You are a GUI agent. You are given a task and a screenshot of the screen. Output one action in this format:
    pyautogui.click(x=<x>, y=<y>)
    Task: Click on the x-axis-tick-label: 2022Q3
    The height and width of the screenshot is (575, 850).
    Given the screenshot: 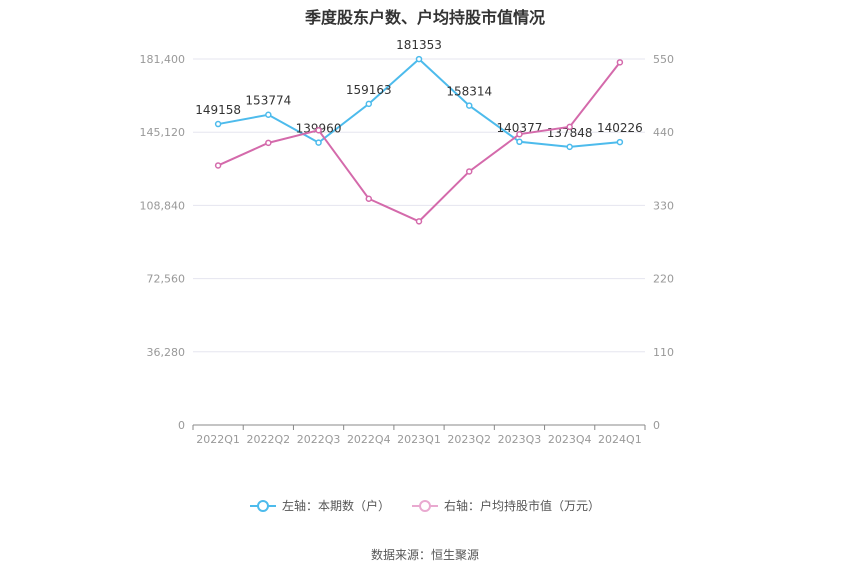 What is the action you would take?
    pyautogui.click(x=319, y=439)
    